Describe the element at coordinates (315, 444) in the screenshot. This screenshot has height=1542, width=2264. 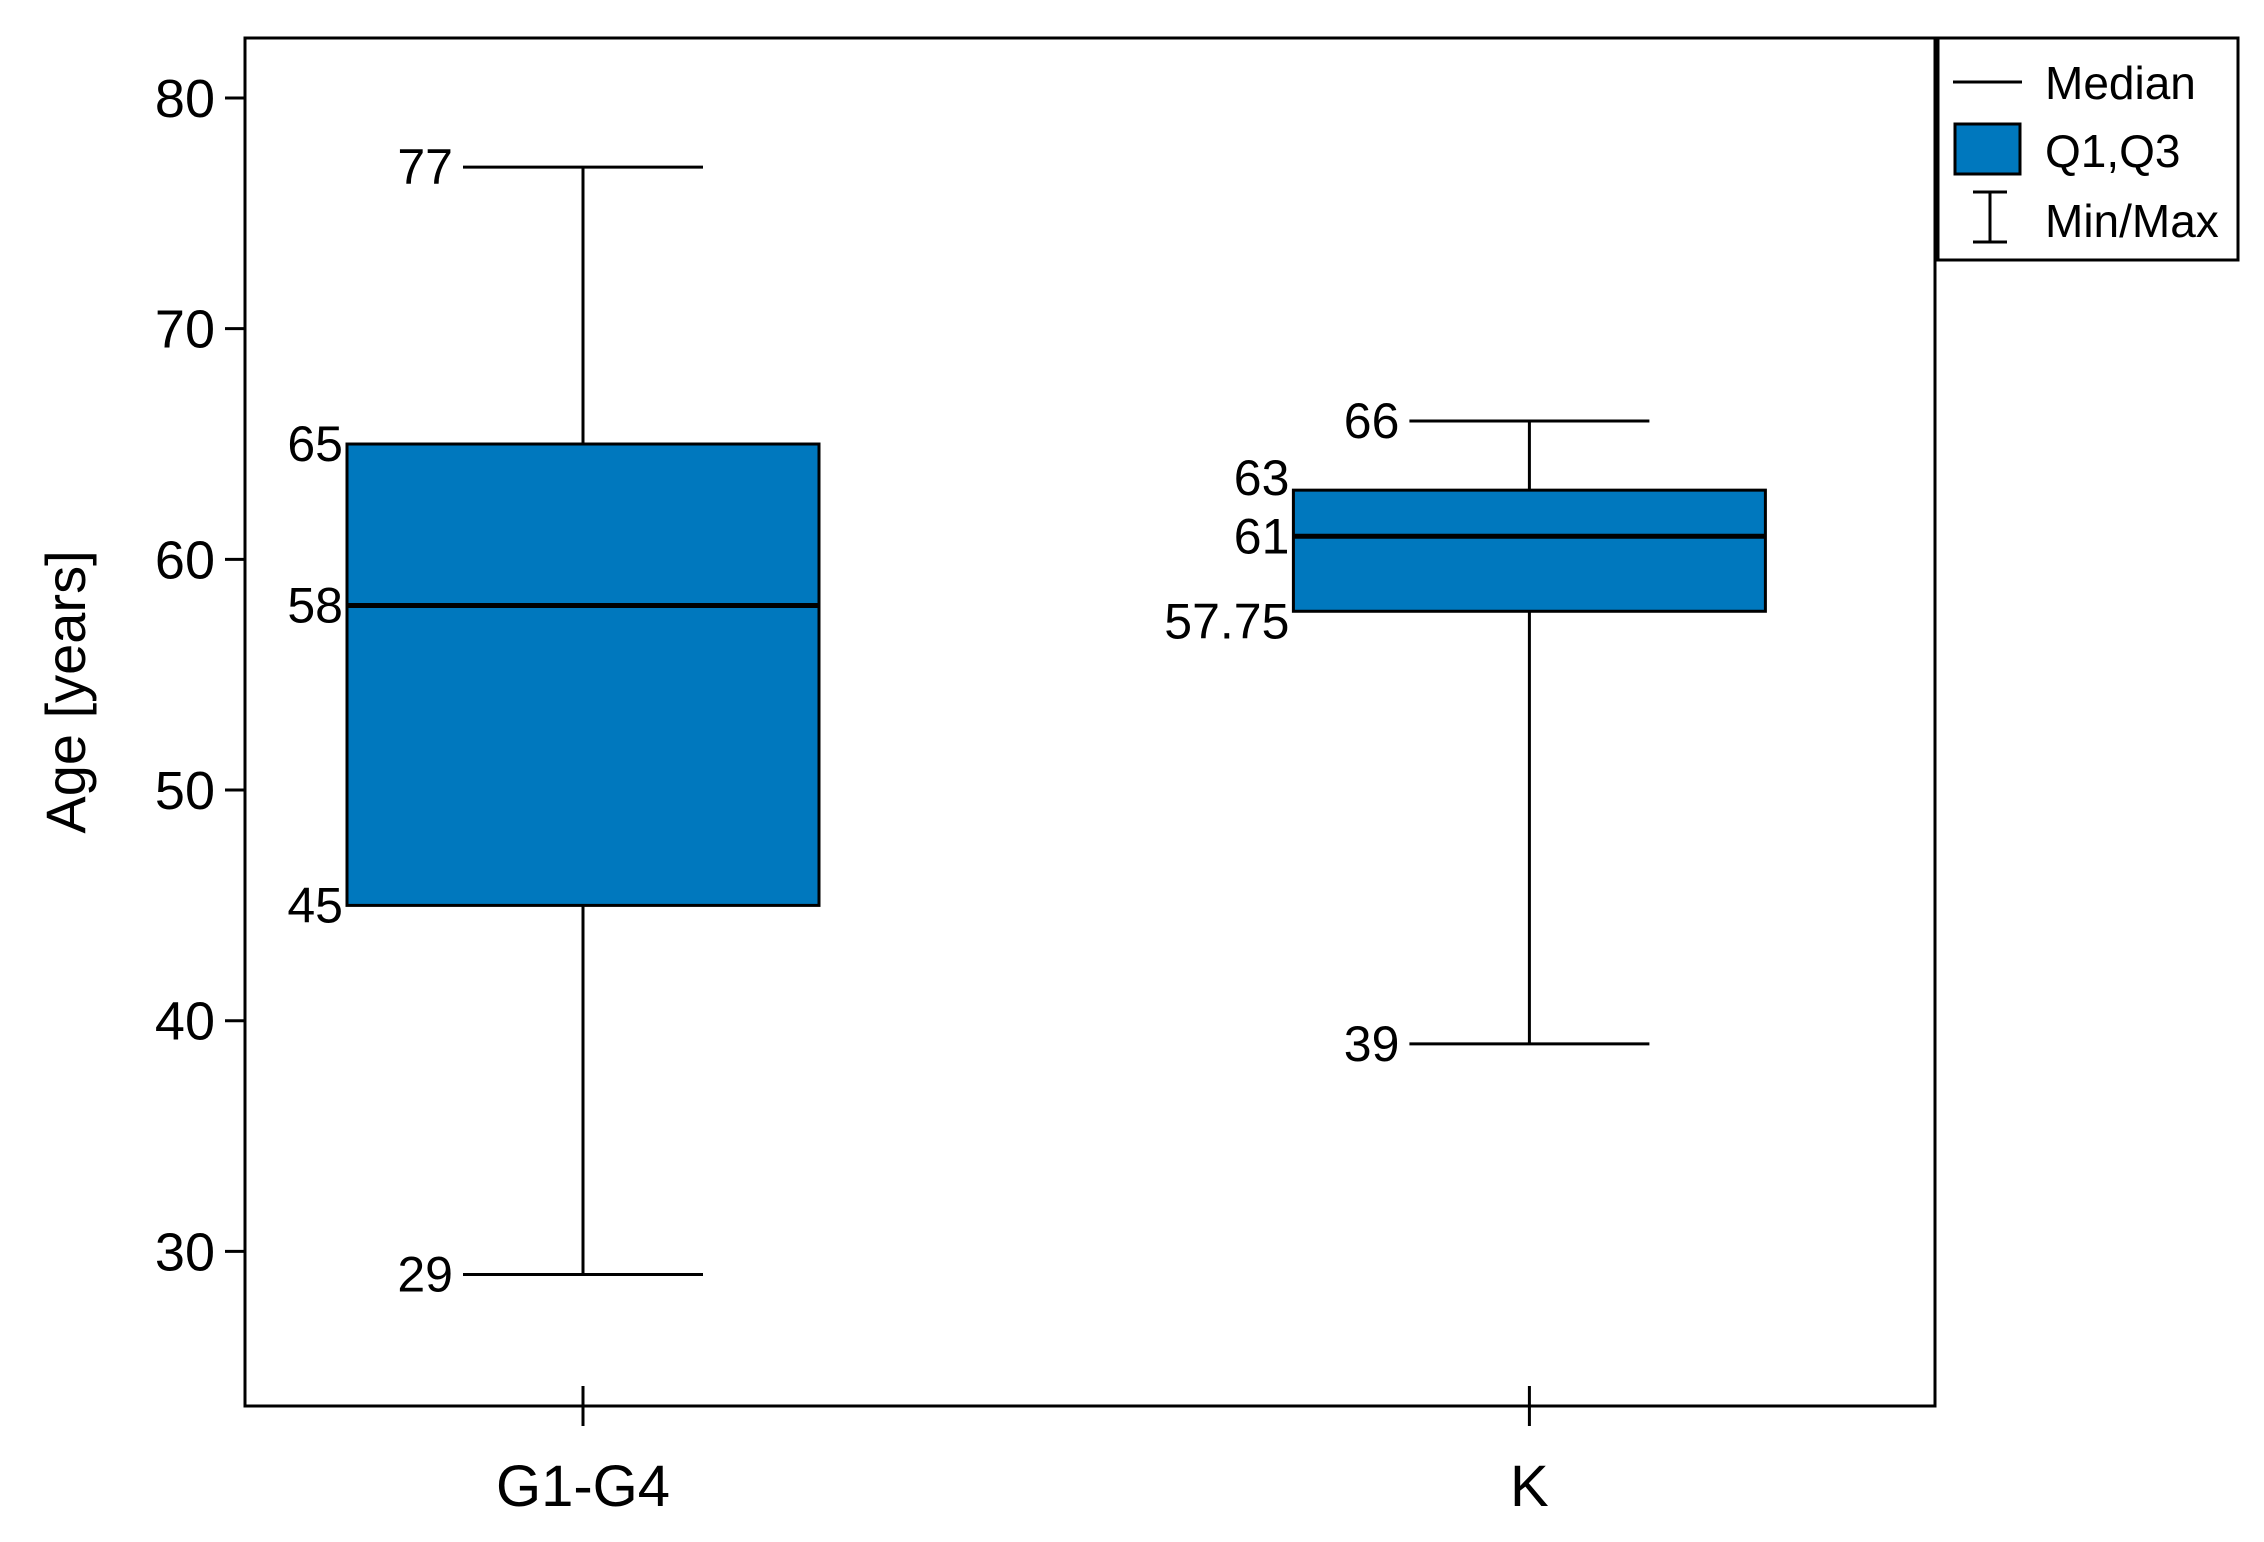
I see `q3-label: 65` at that location.